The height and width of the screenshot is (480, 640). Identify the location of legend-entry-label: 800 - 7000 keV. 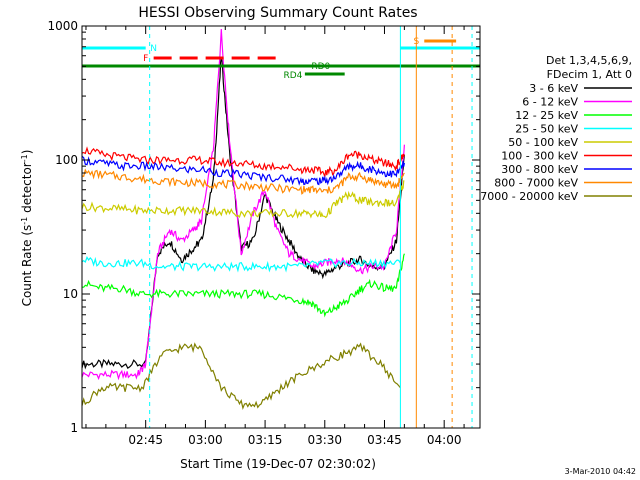
(536, 183).